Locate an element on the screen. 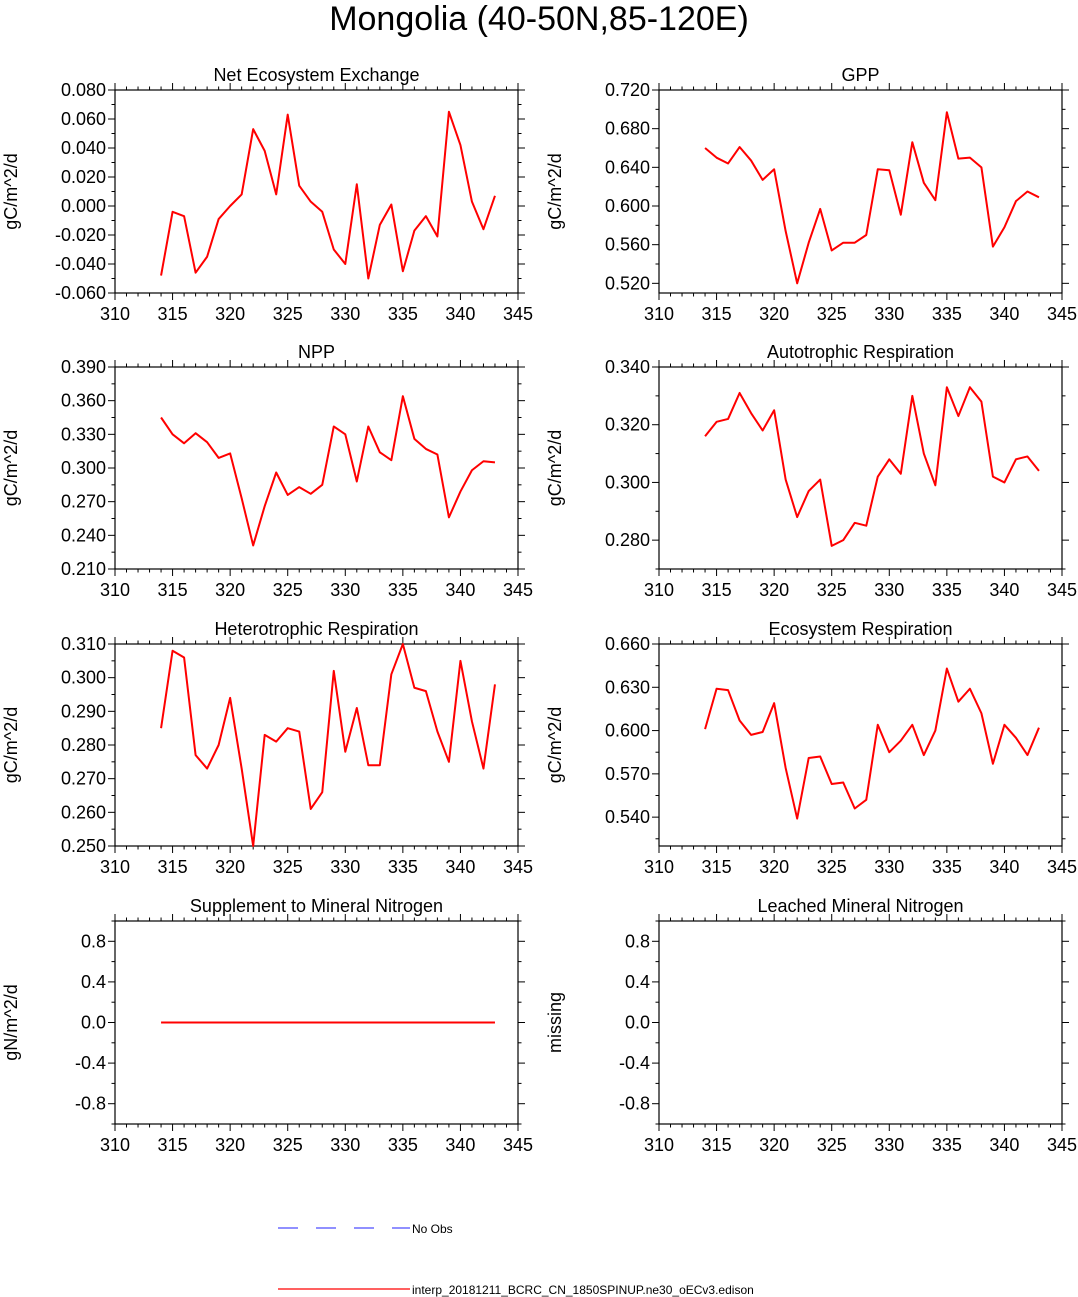 The width and height of the screenshot is (1078, 1297). y-tick-label: -0.040 is located at coordinates (80, 264).